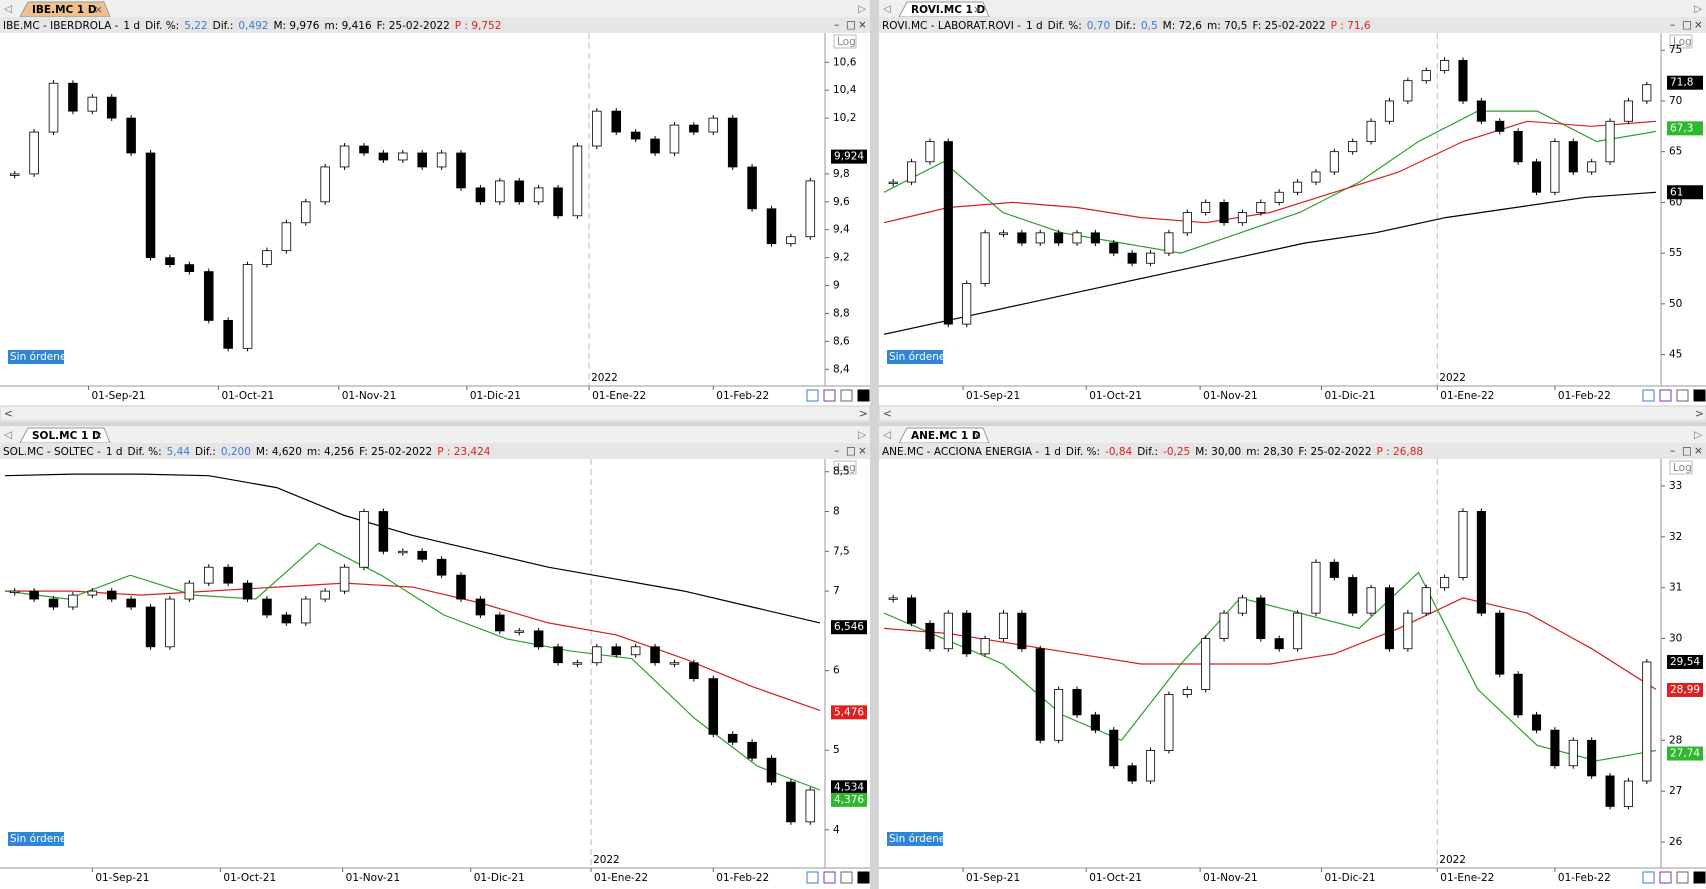 The width and height of the screenshot is (1706, 889). What do you see at coordinates (1288, 26) in the screenshot?
I see `header-field: F: 25-02-2022` at bounding box center [1288, 26].